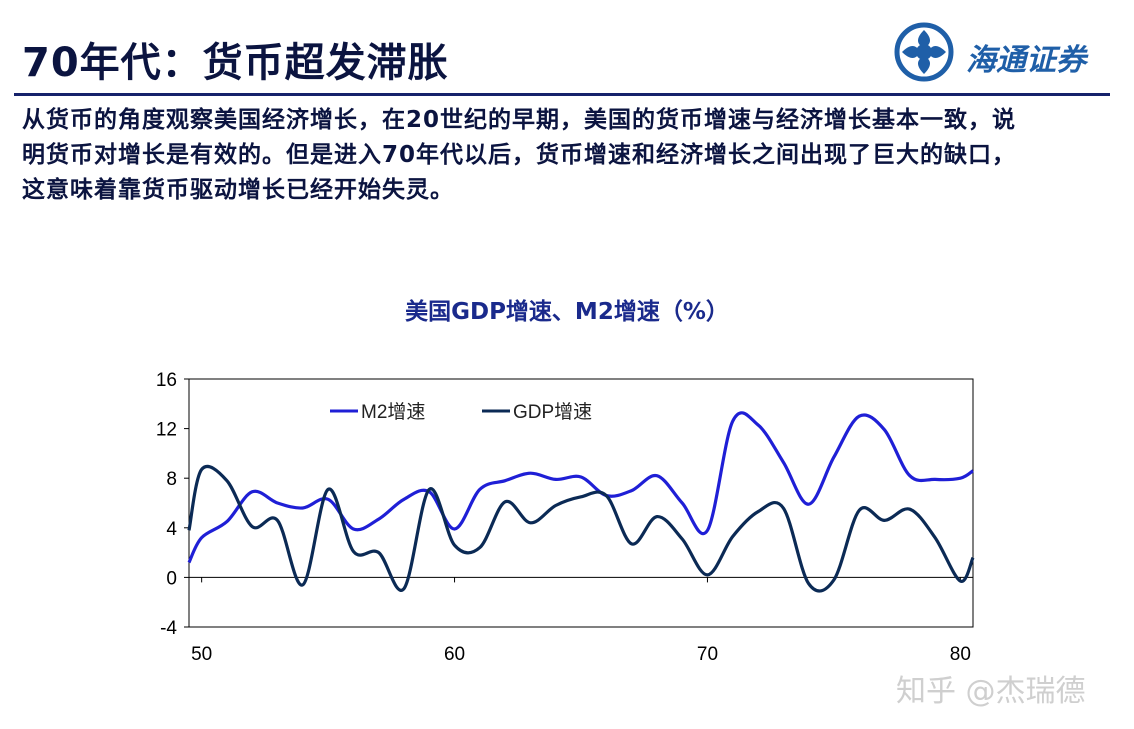 The image size is (1134, 729). I want to click on watermark: 知乎 @杰瑞德, so click(991, 691).